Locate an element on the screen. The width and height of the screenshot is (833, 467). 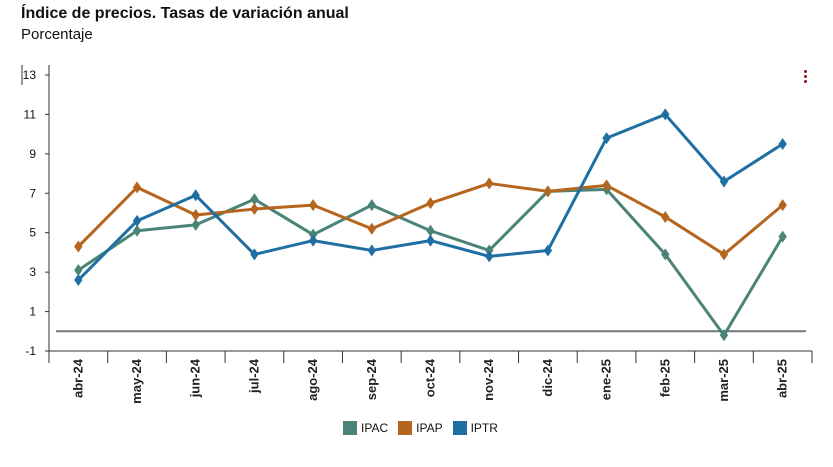
x-tick-label: feb-25 is located at coordinates (664, 378).